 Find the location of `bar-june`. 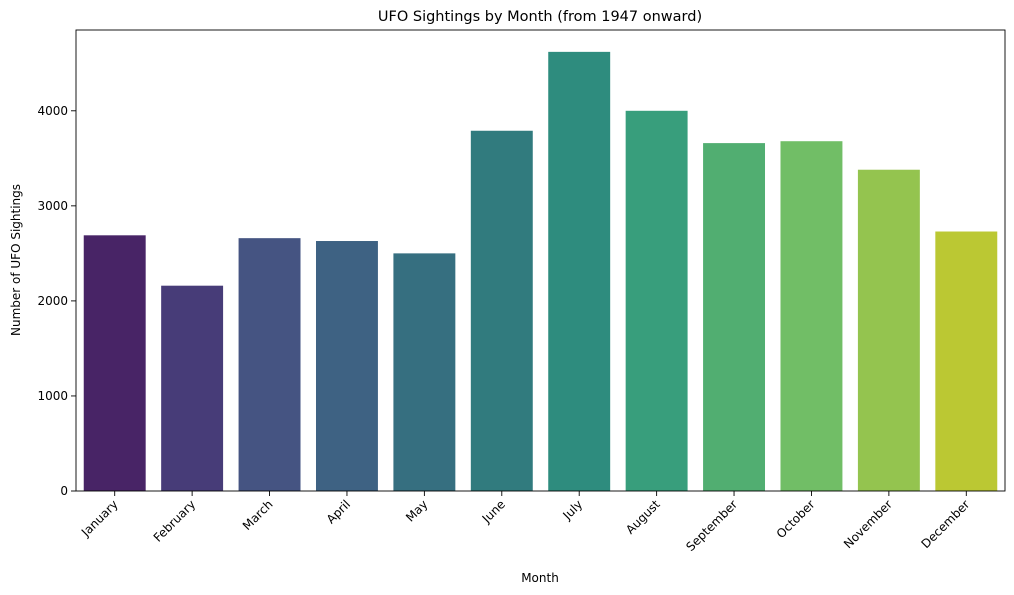

bar-june is located at coordinates (501, 310).